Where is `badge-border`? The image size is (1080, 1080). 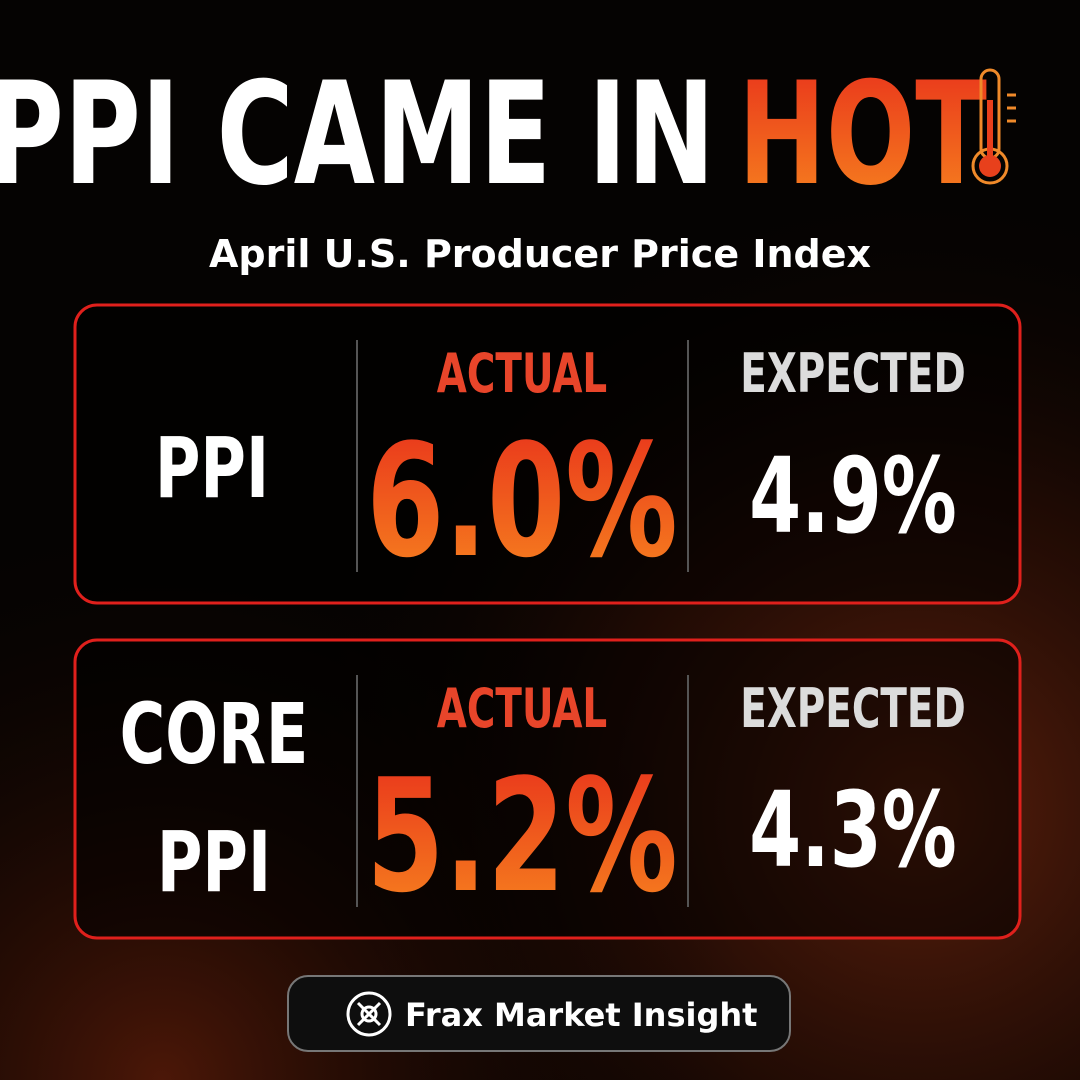 badge-border is located at coordinates (539, 1013).